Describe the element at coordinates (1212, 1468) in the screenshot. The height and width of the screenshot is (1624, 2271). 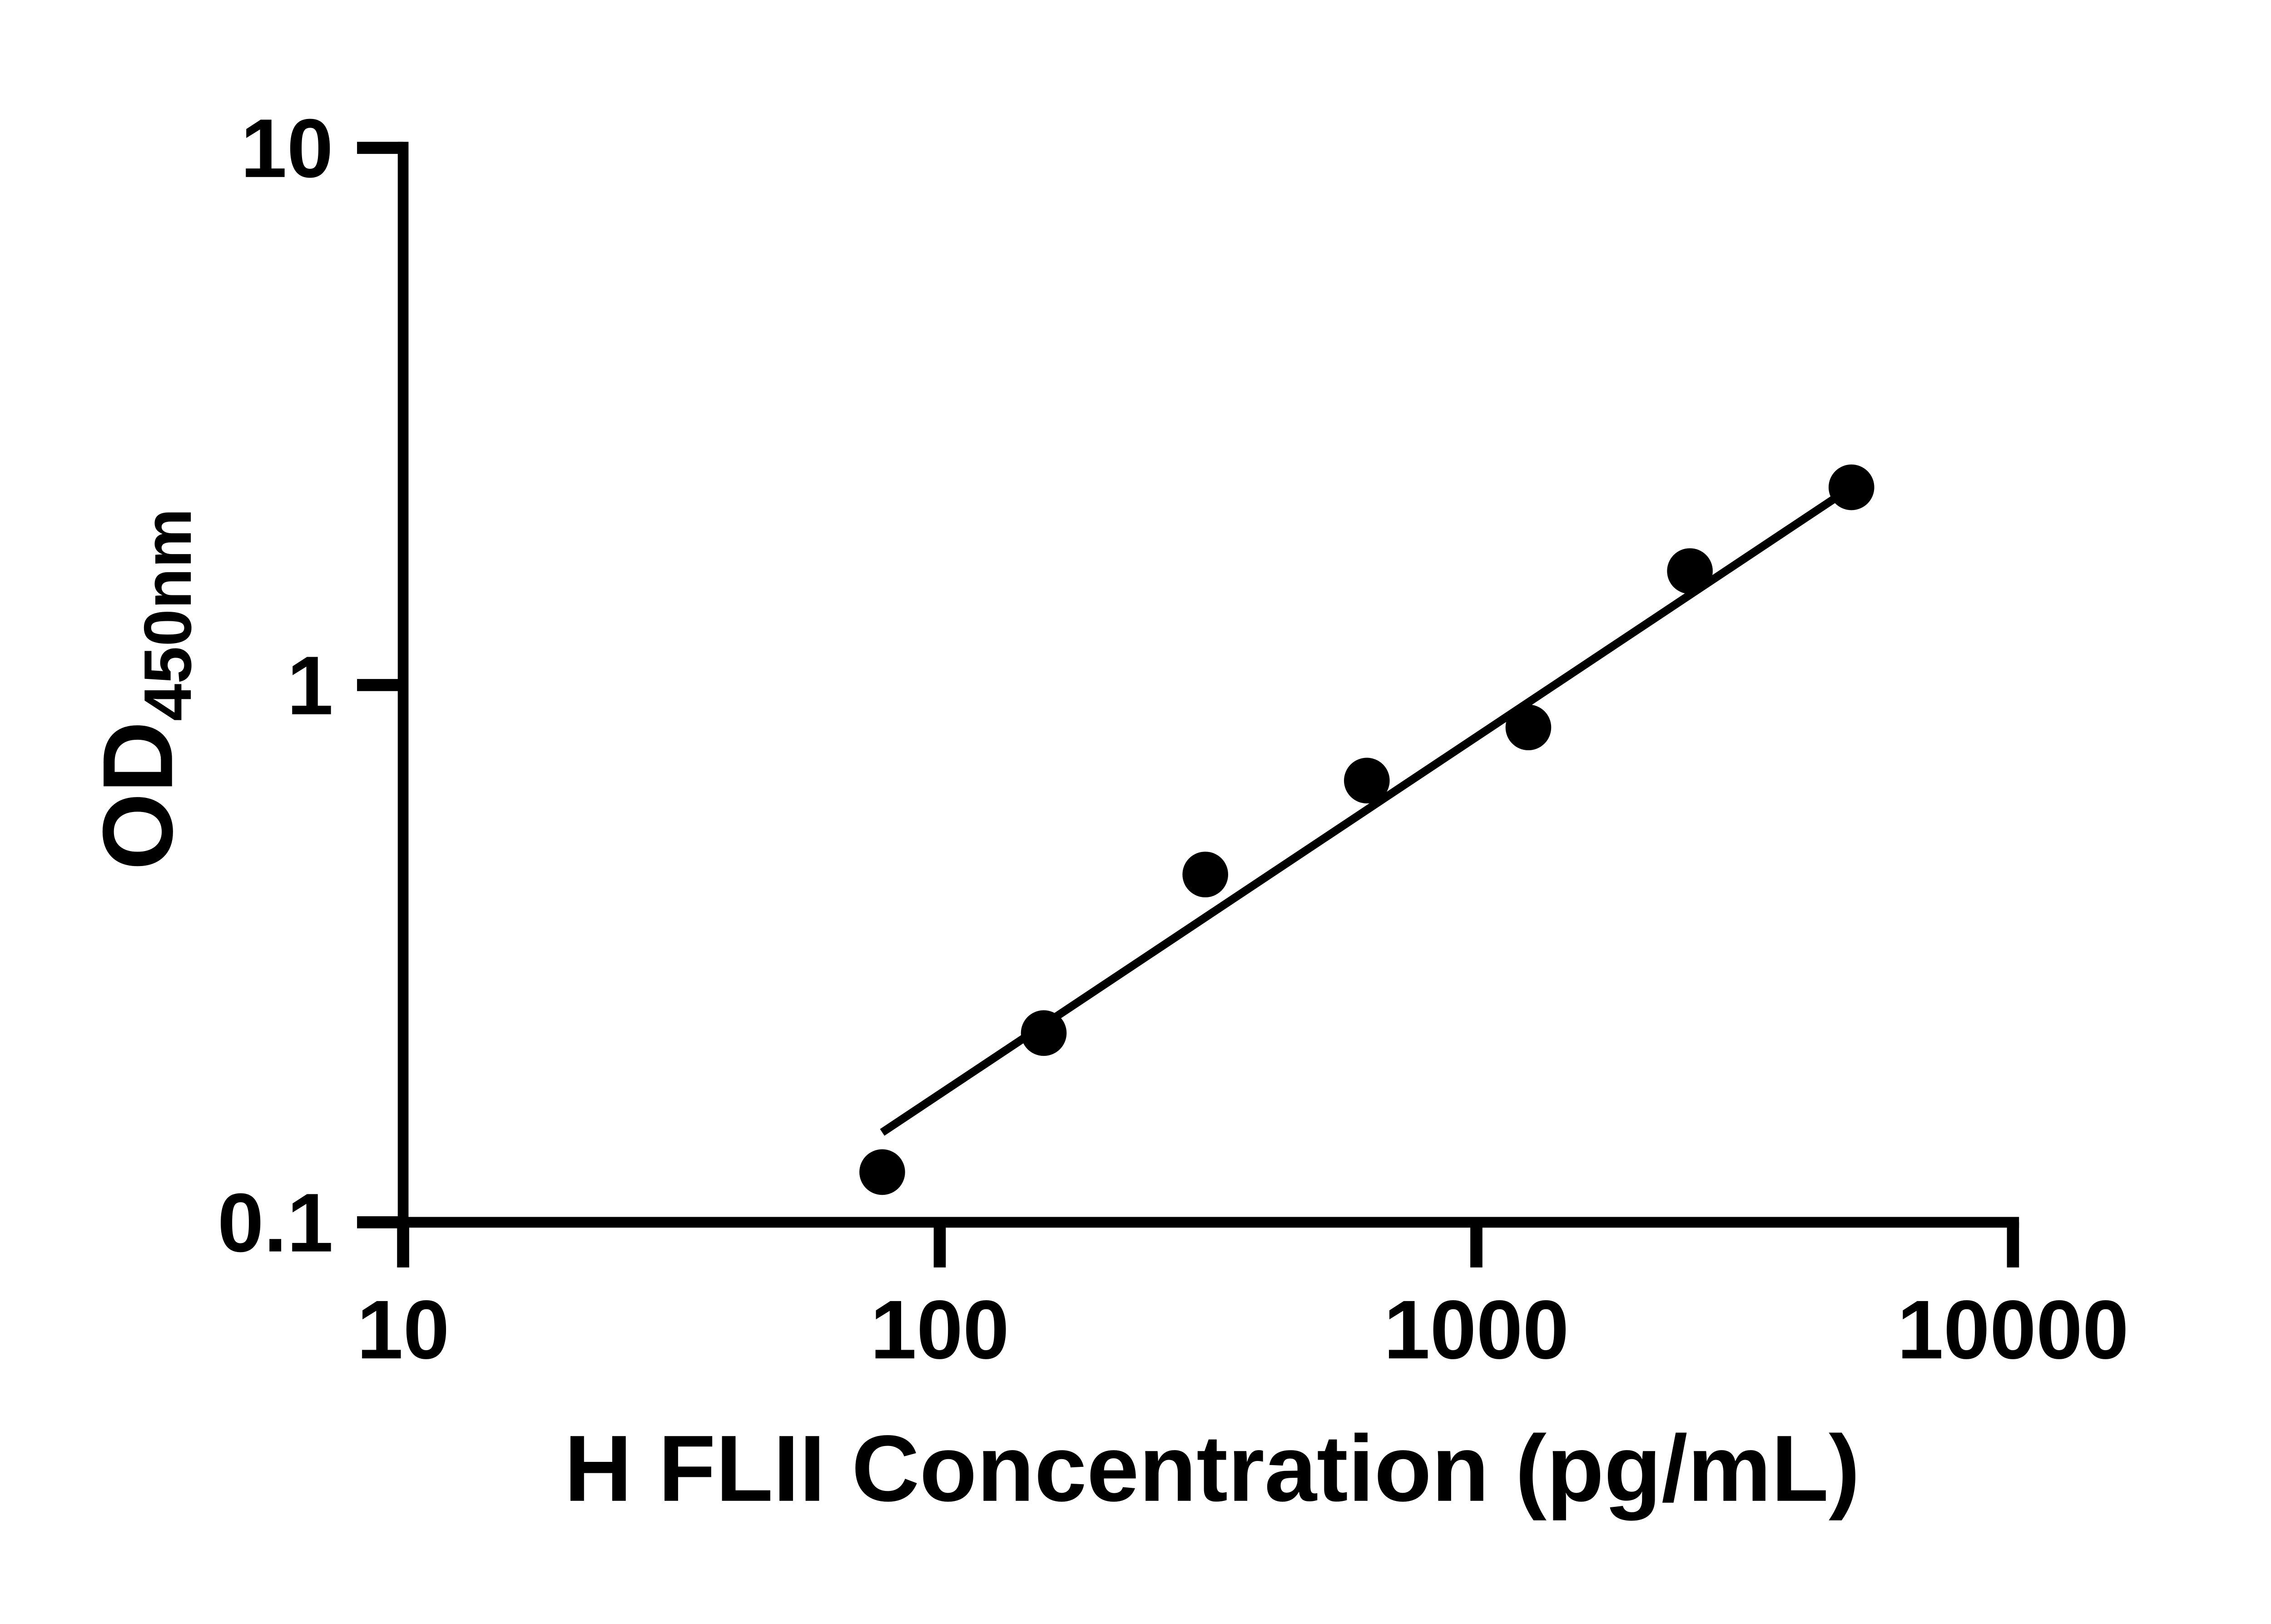
I see `x-axis-title: H FLII Concentration (pg/mL)` at that location.